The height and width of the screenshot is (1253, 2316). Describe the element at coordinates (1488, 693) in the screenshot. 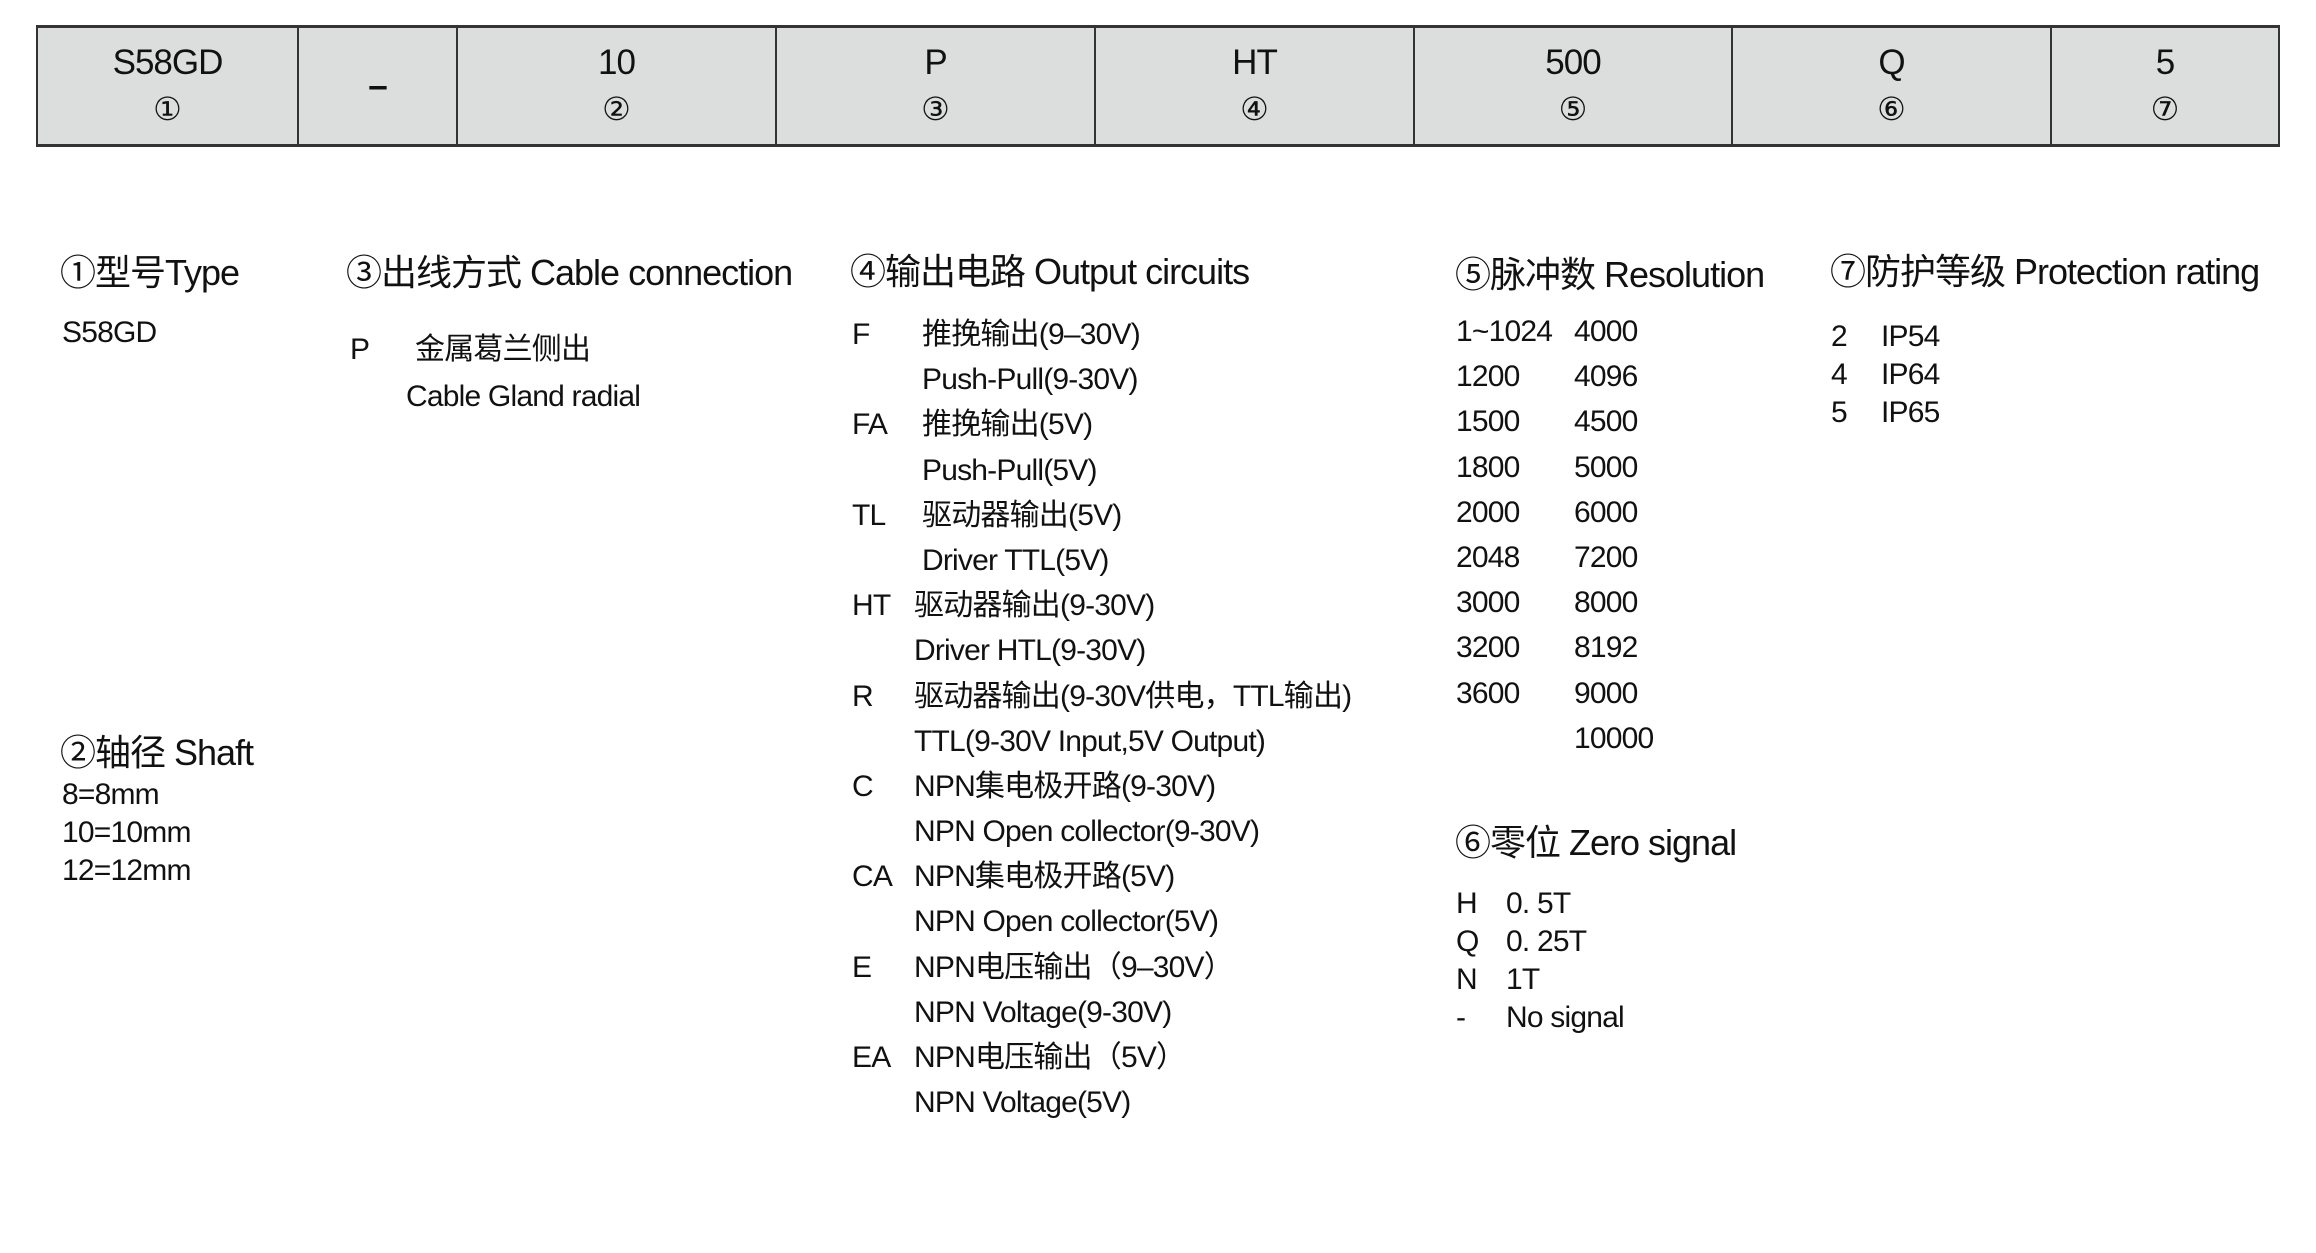

I see `resolution-value: 3600` at that location.